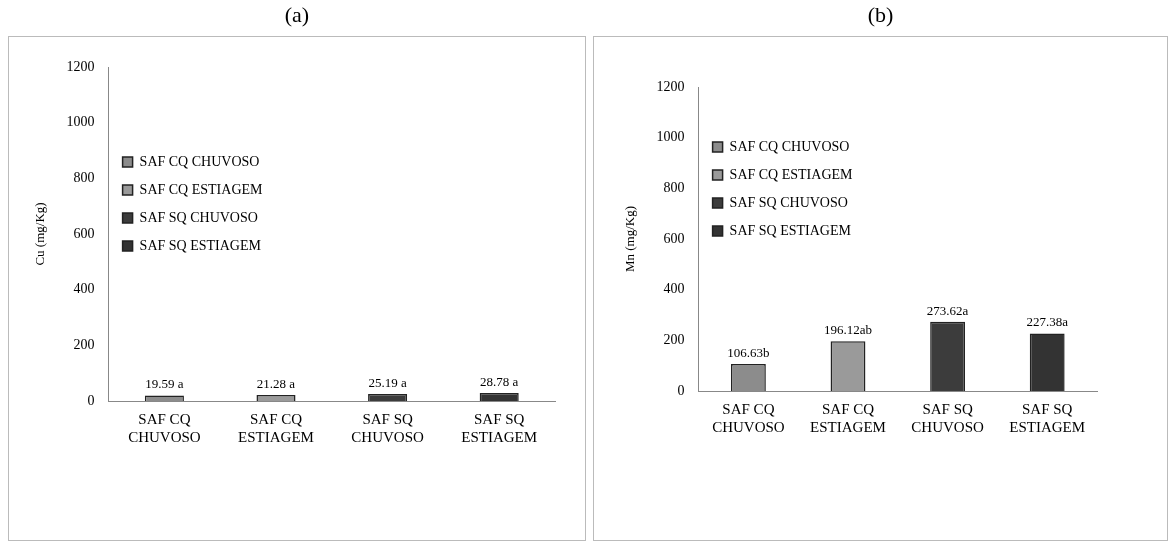 The image size is (1176, 541). What do you see at coordinates (947, 310) in the screenshot?
I see `data-label: 273.62a` at bounding box center [947, 310].